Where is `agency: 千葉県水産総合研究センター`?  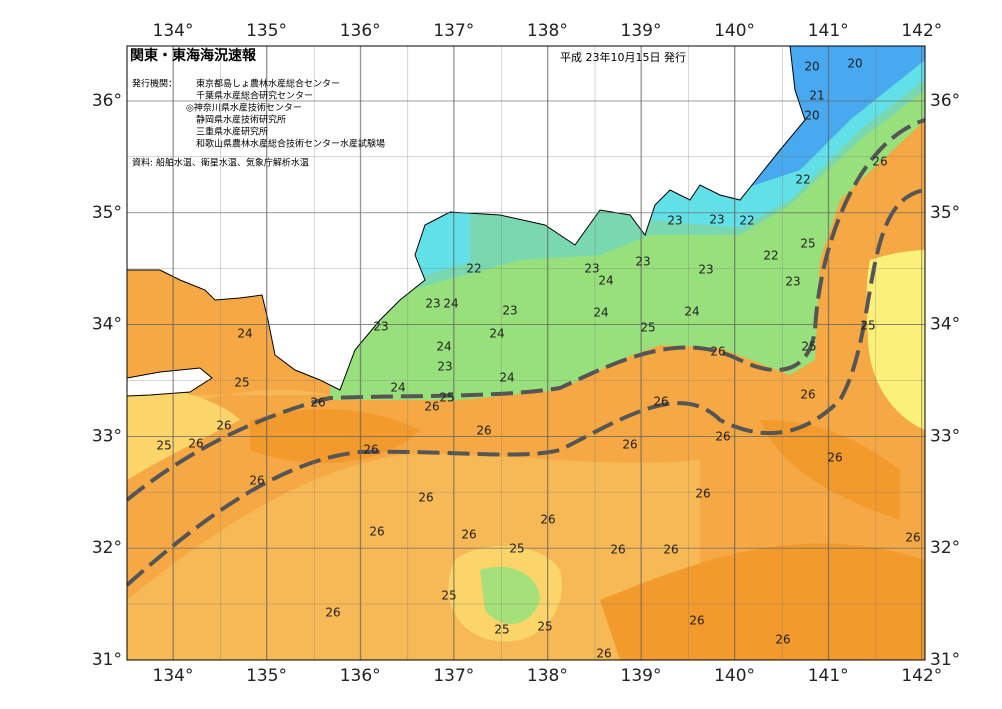
agency: 千葉県水産総合研究センター is located at coordinates (254, 96).